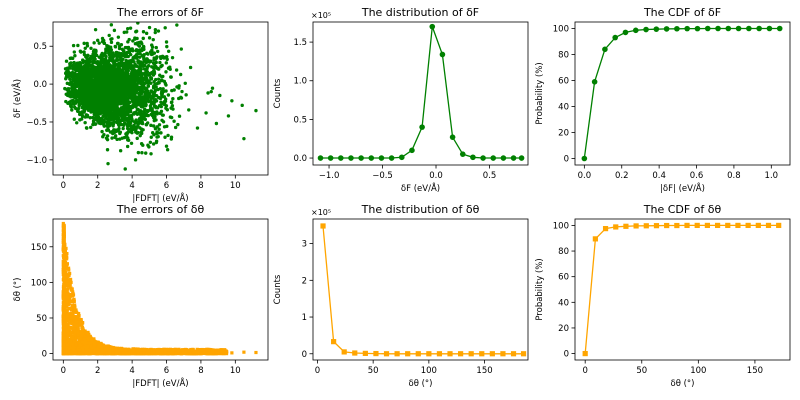 This screenshot has height=400, width=800. What do you see at coordinates (160, 12) in the screenshot?
I see `chart-title: The errors of δF` at bounding box center [160, 12].